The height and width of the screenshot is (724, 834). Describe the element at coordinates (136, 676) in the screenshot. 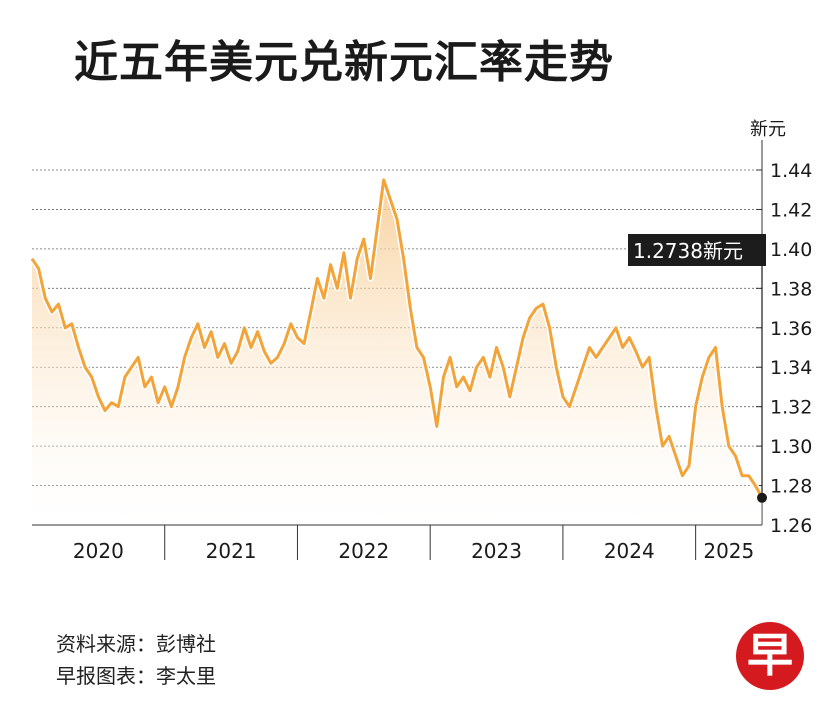

I see `credit-note: 早报图表：李太里` at that location.